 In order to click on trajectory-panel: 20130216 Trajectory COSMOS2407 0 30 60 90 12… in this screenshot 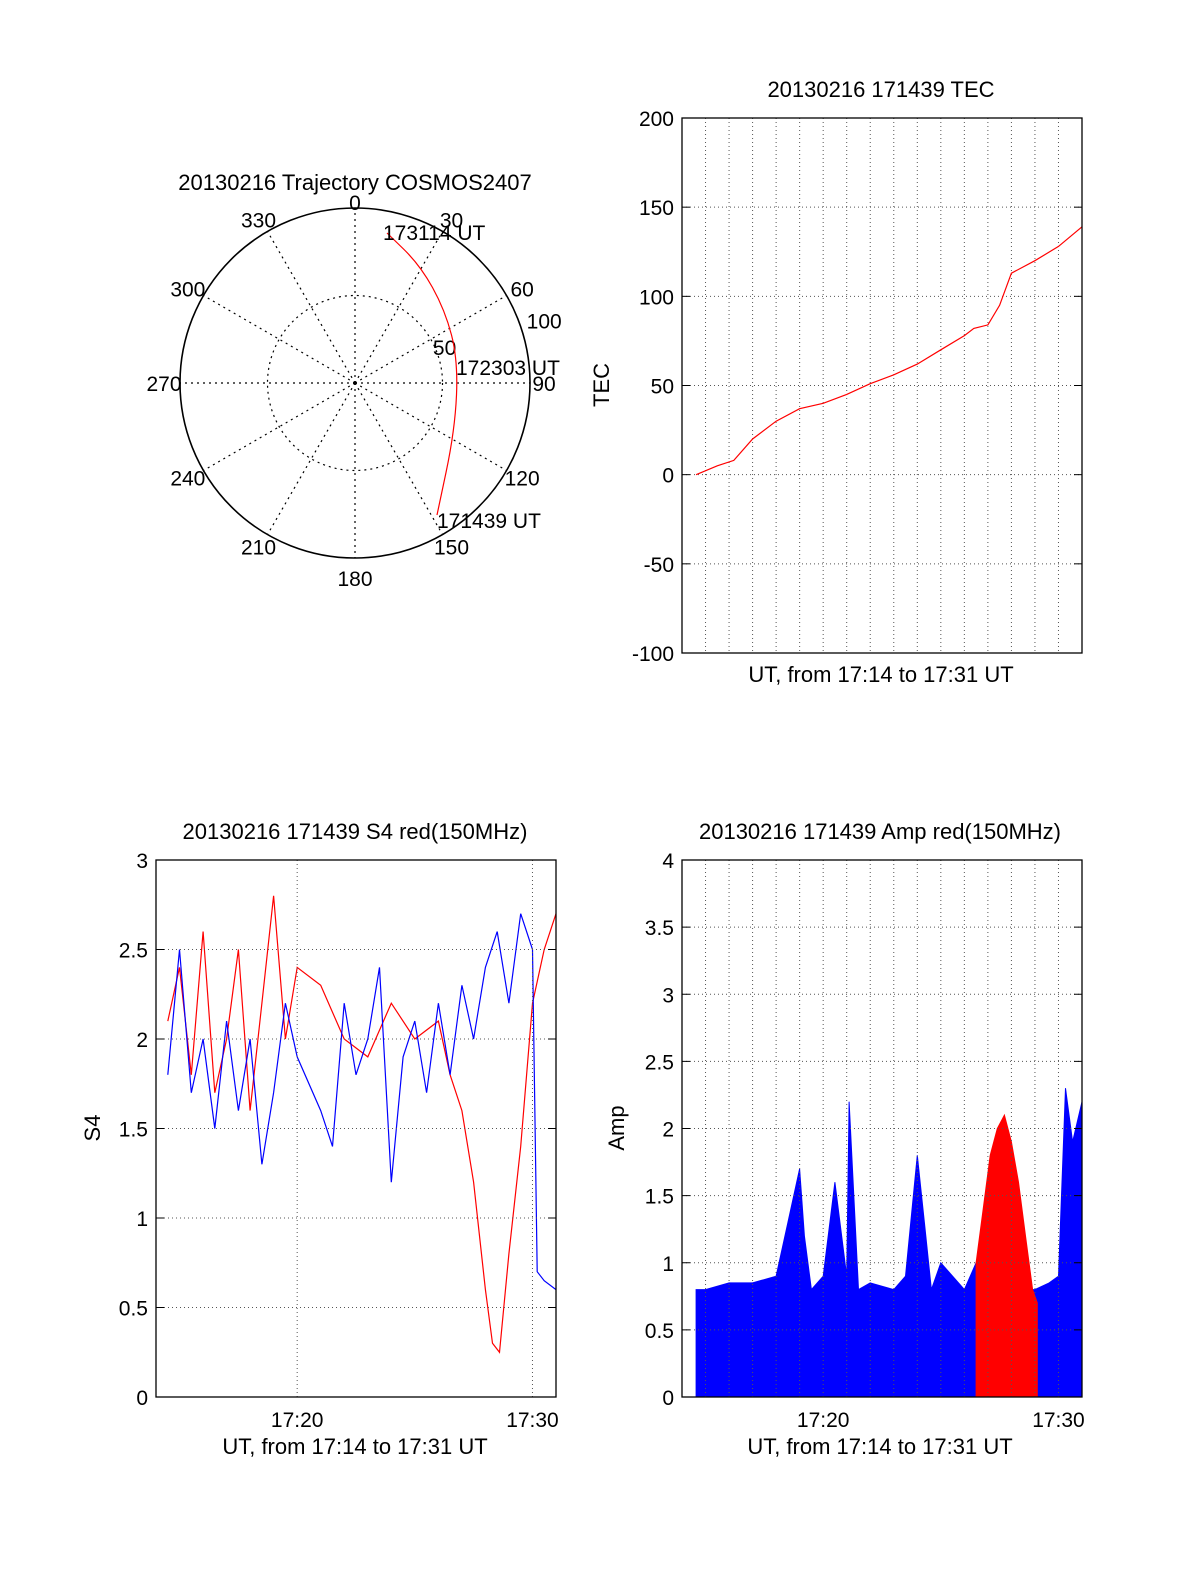, I will do `click(353, 380)`.